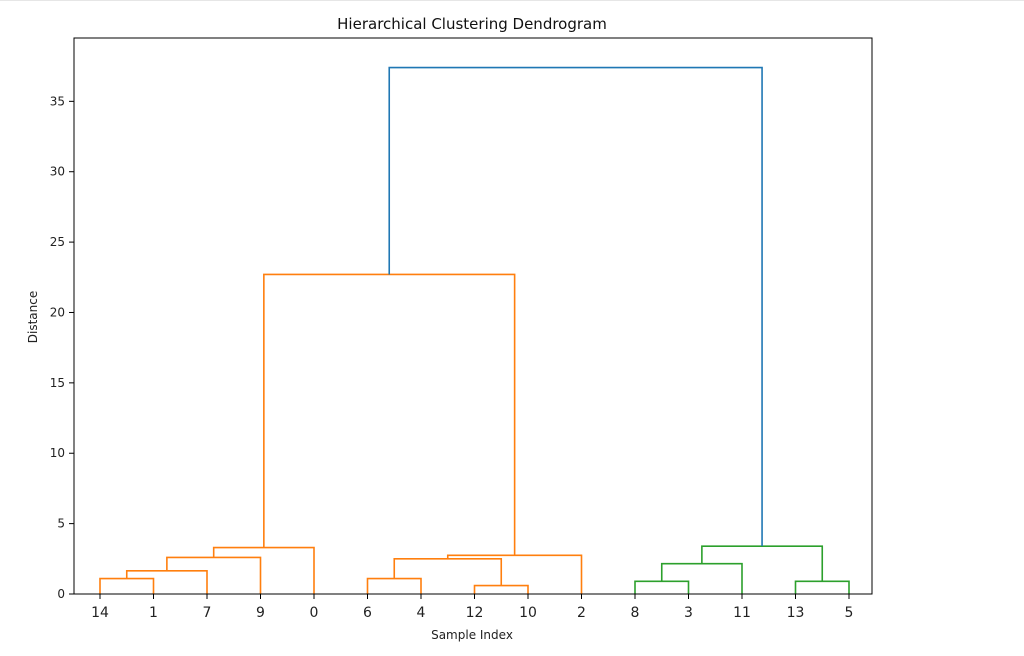  I want to click on y-tick-label: 15, so click(57, 383).